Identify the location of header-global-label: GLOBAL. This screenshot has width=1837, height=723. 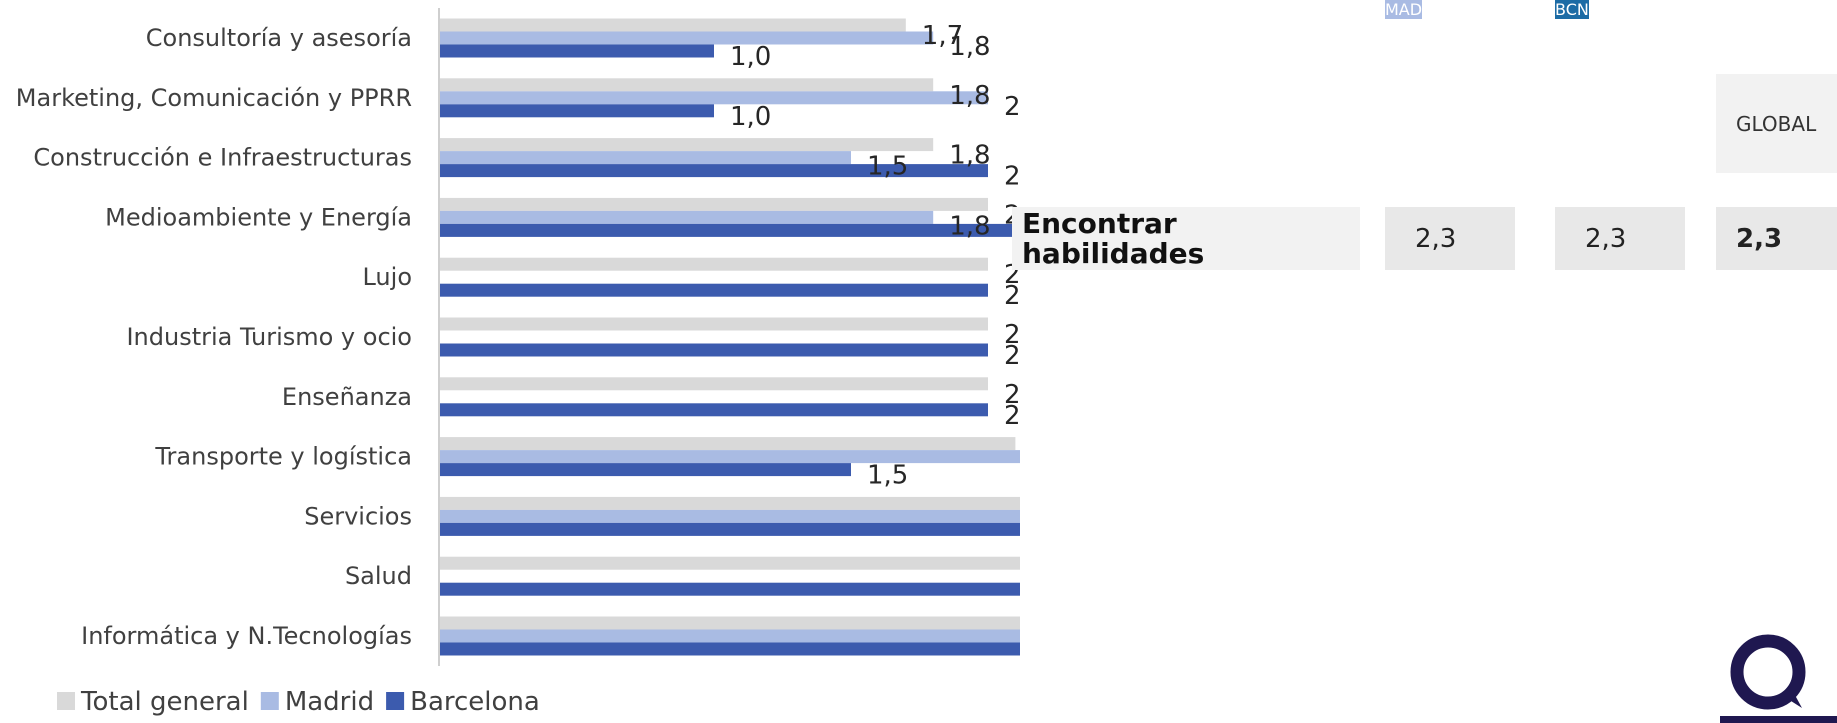
(1776, 123).